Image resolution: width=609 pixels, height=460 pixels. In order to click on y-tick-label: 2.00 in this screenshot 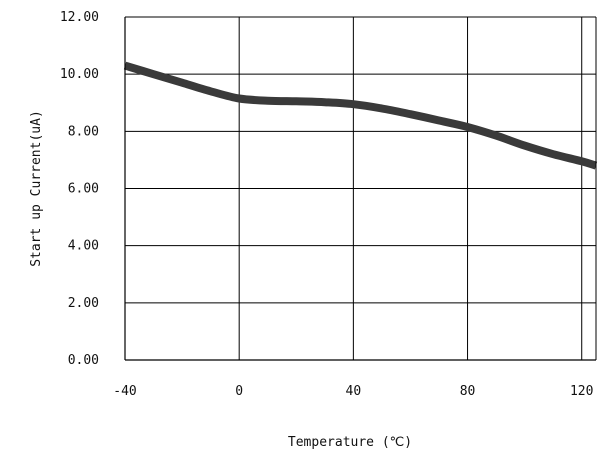, I will do `click(83, 303)`.